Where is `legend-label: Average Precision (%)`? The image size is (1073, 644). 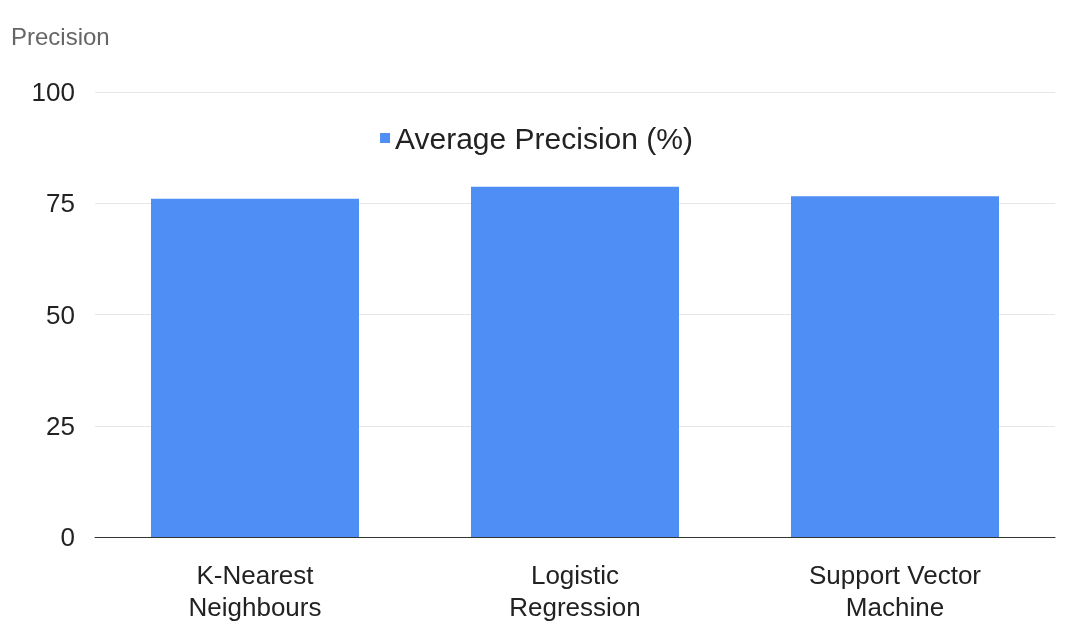 legend-label: Average Precision (%) is located at coordinates (544, 138).